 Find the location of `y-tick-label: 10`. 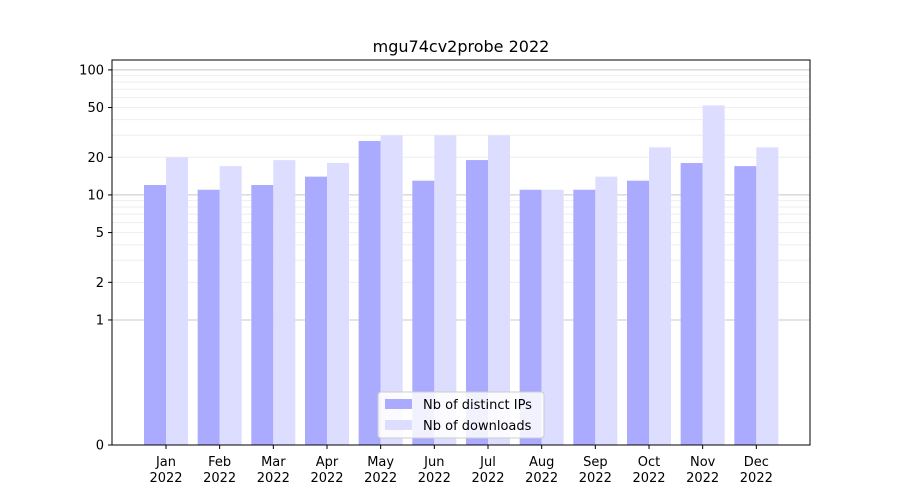

y-tick-label: 10 is located at coordinates (95, 195).